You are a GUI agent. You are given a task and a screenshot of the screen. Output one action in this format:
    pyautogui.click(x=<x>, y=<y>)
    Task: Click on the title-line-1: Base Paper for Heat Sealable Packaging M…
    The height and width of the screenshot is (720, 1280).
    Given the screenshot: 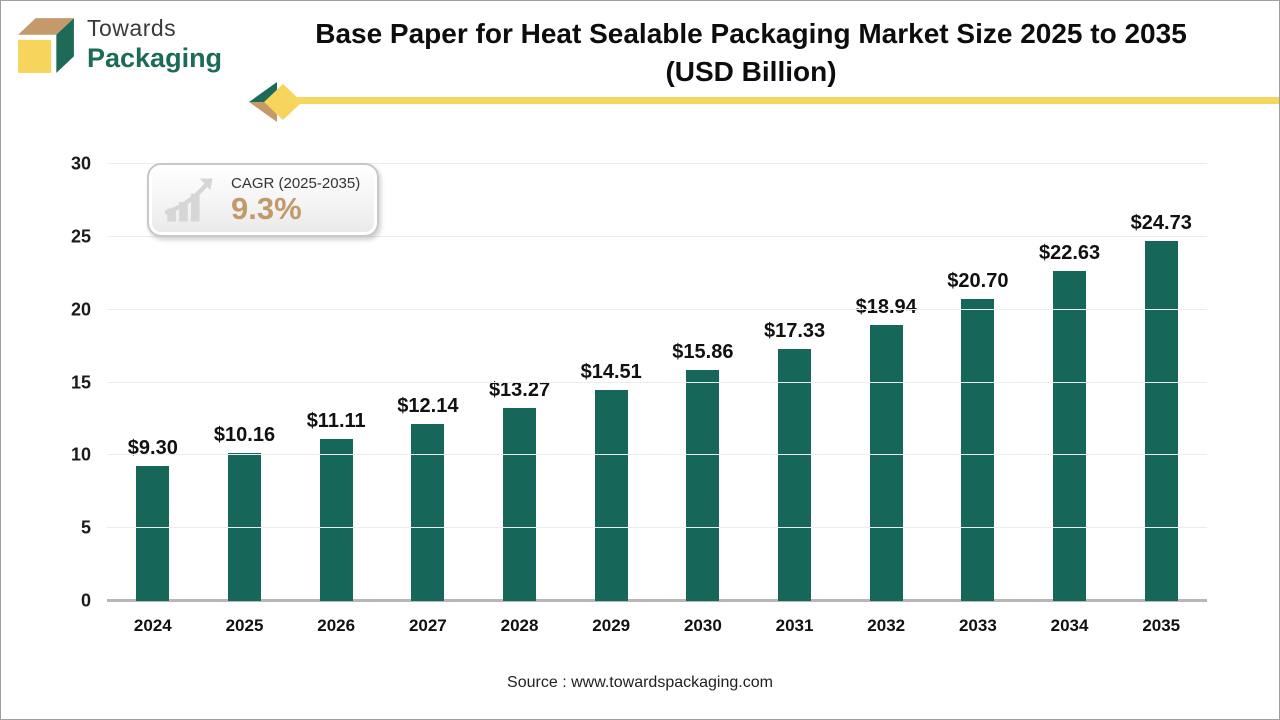 What is the action you would take?
    pyautogui.click(x=751, y=33)
    